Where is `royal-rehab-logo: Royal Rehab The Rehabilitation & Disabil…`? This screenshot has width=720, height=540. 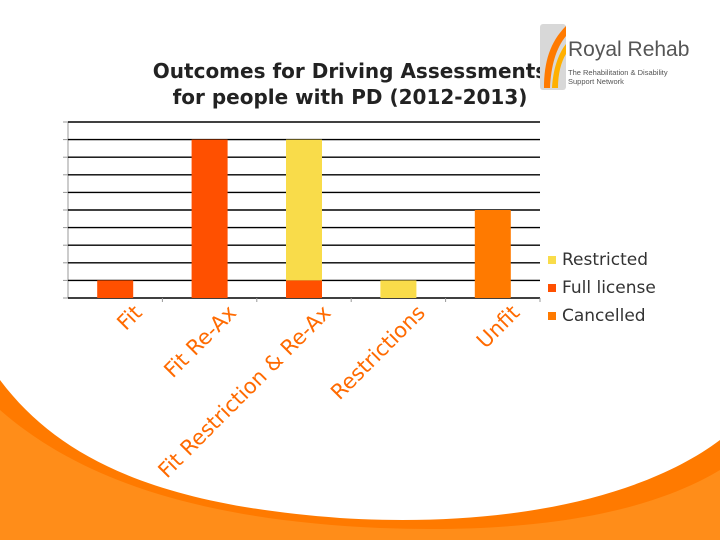 royal-rehab-logo: Royal Rehab The Rehabilitation & Disabil… is located at coordinates (614, 58).